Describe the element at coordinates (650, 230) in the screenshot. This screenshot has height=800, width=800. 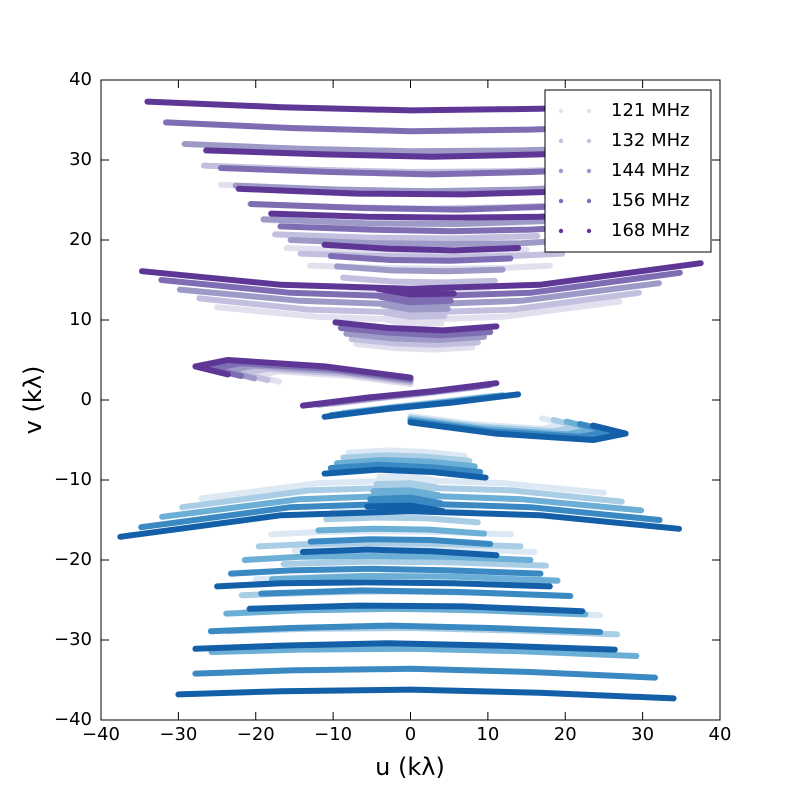
I see `legend-label: 168 MHz` at that location.